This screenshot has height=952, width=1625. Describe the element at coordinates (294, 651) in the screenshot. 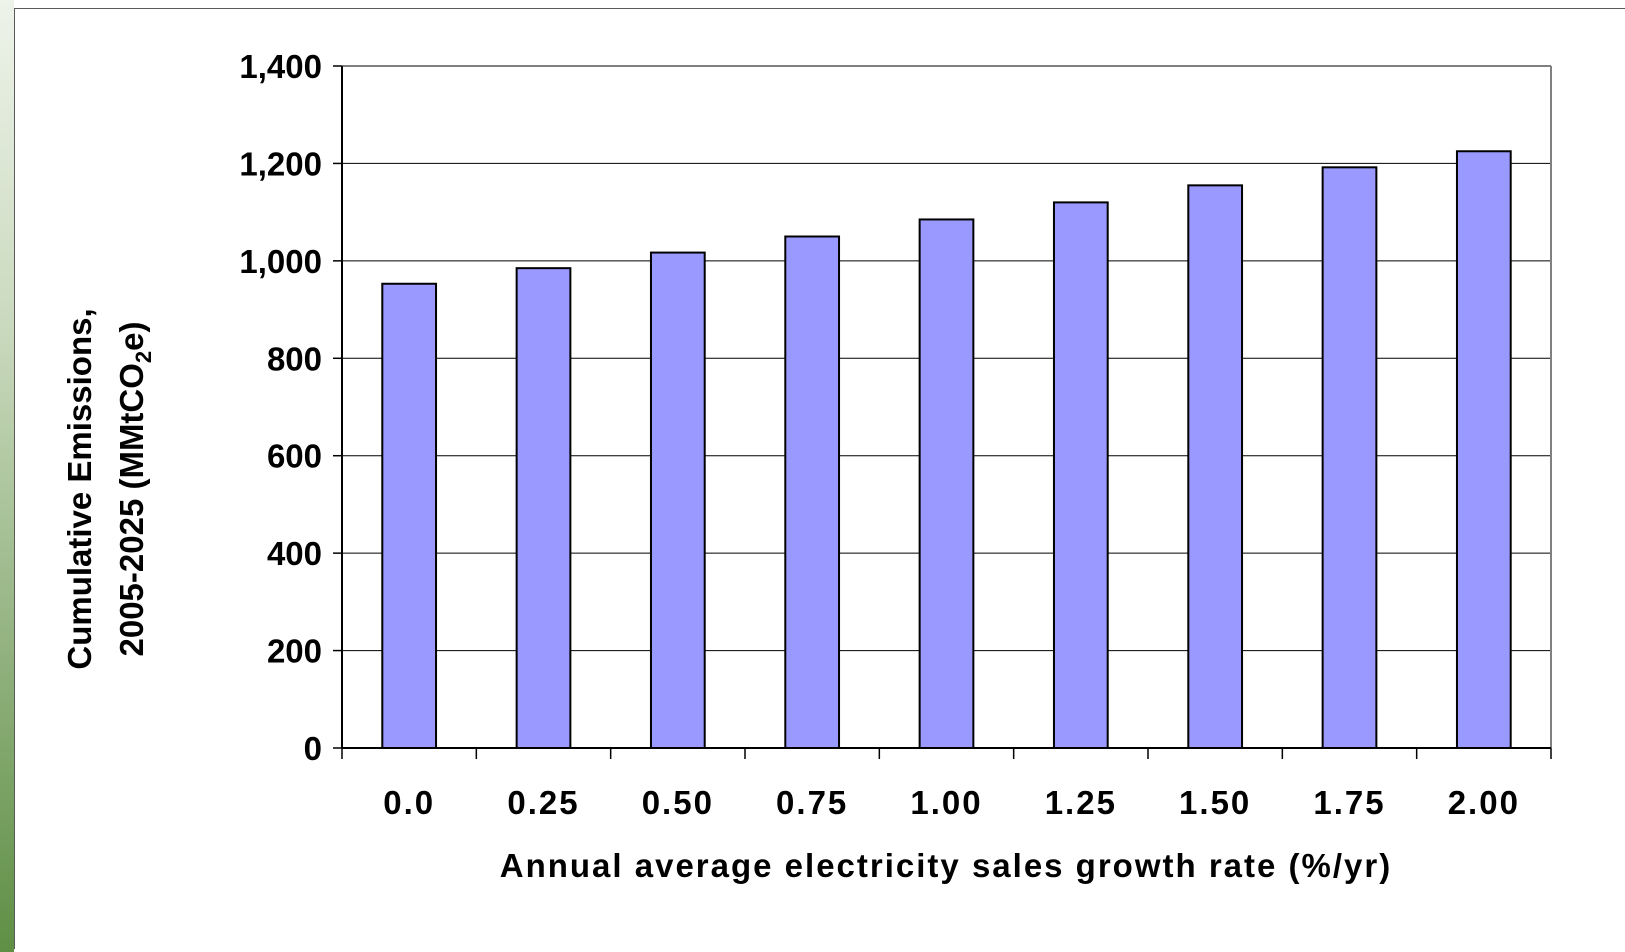

I see `y-tick-label: 200` at that location.